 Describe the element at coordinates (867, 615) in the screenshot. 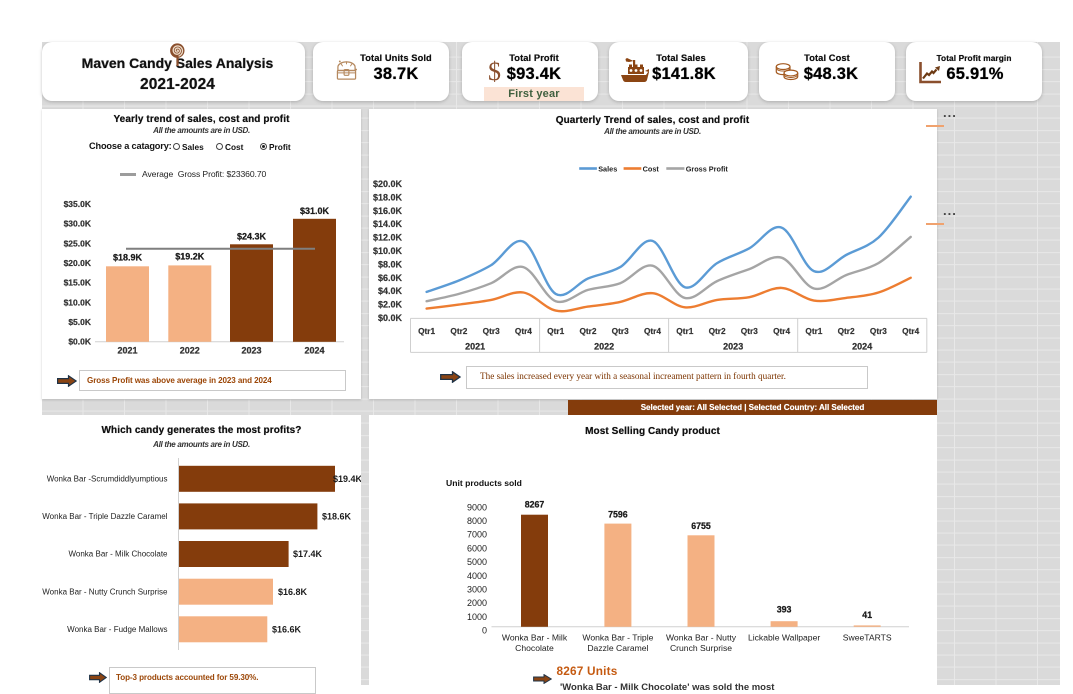

I see `svg-text: 41` at that location.